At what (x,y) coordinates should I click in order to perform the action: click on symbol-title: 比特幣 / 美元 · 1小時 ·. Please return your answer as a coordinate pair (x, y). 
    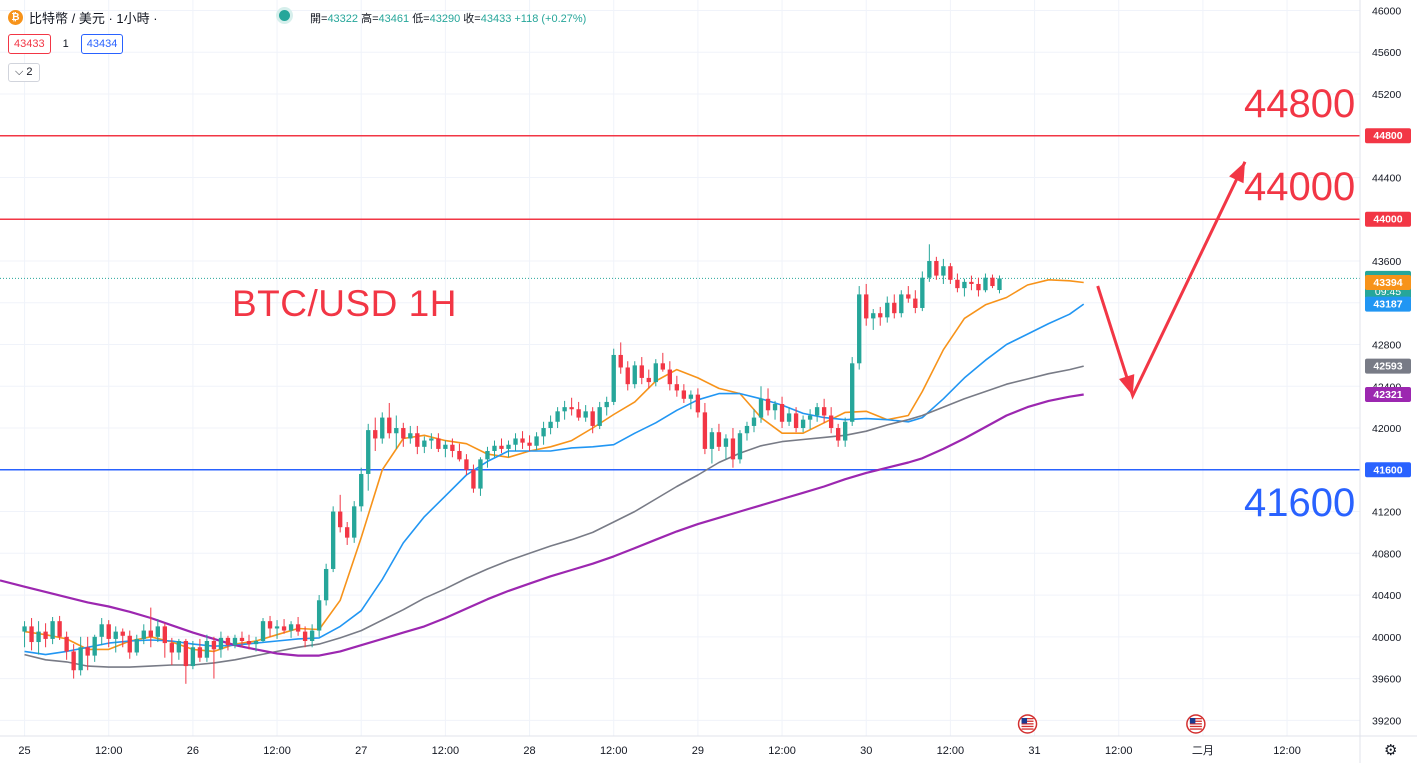
    Looking at the image, I should click on (93, 18).